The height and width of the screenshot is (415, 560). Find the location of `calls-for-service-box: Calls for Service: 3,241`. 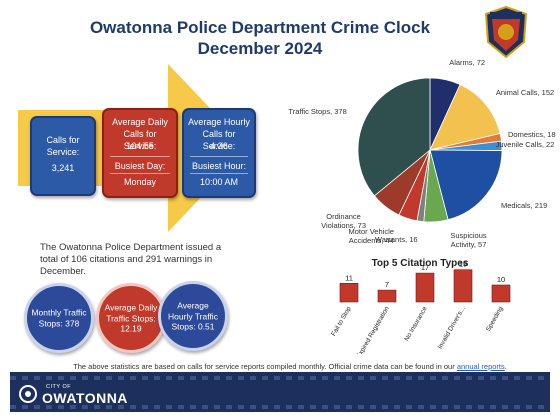

calls-for-service-box: Calls for Service: 3,241 is located at coordinates (63, 156).